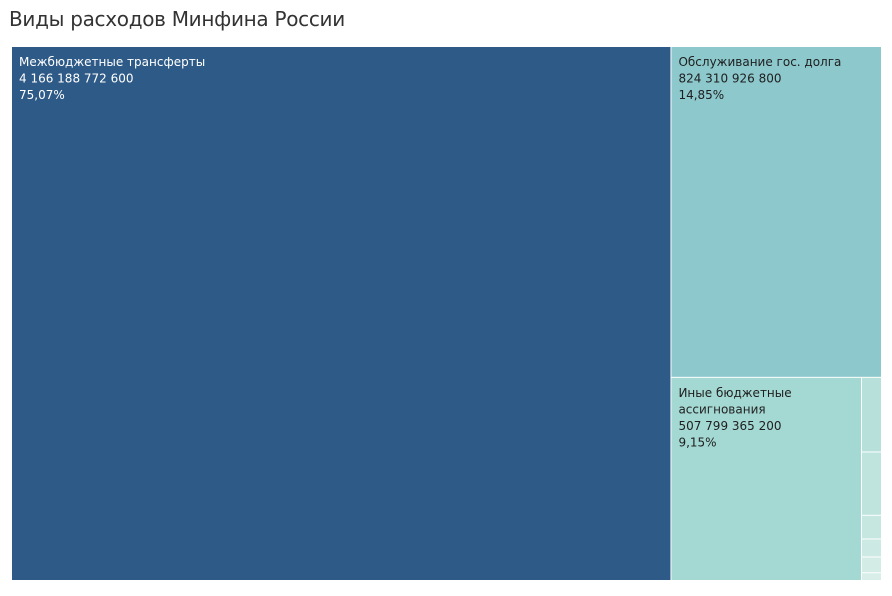 The image size is (892, 596). I want to click on tile-obsluzhivanie-gos-dolga, so click(776, 212).